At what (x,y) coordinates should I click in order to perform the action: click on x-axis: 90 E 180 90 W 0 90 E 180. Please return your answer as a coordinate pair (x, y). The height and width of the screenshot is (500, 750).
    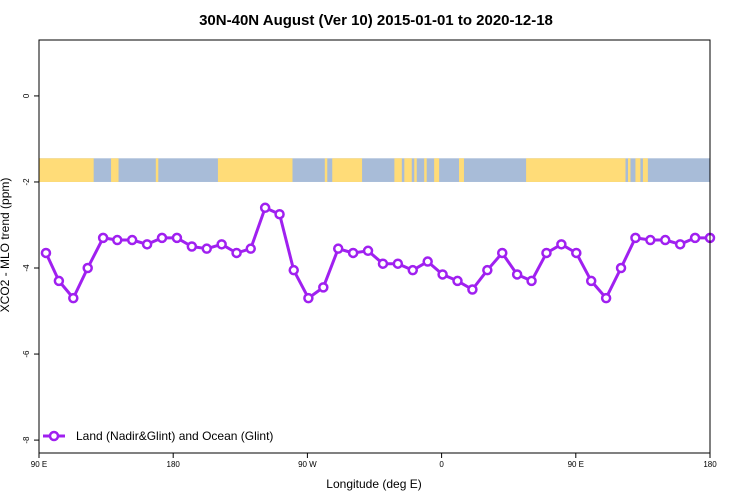
    Looking at the image, I should click on (374, 461).